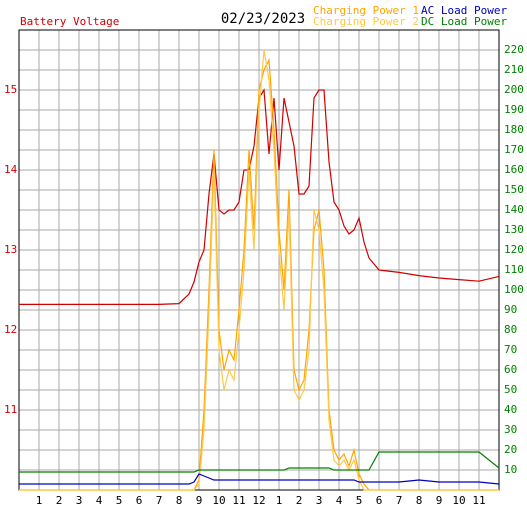  I want to click on legend-entry: Battery Voltage, so click(69, 21).